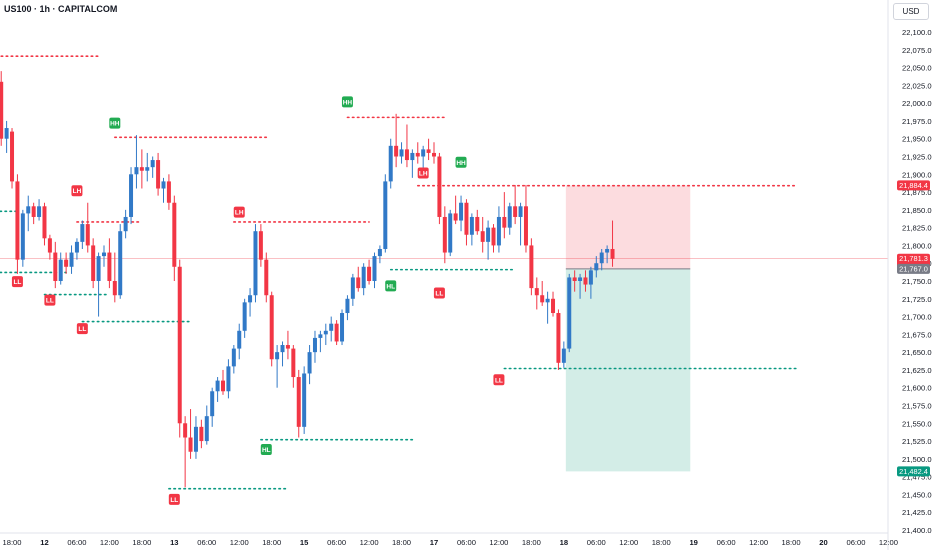 This screenshot has width=932, height=550. Describe the element at coordinates (913, 268) in the screenshot. I see `price-tag-text: 21,767.0` at that location.